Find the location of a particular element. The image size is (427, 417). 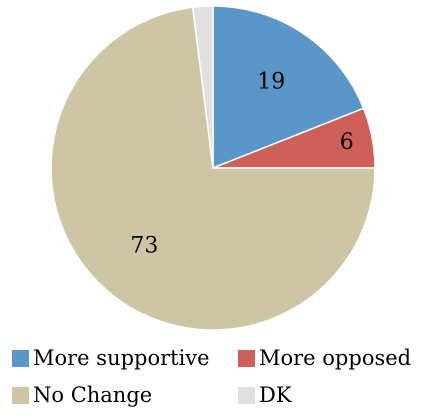

data-label-more-supportive: 19 is located at coordinates (271, 82).